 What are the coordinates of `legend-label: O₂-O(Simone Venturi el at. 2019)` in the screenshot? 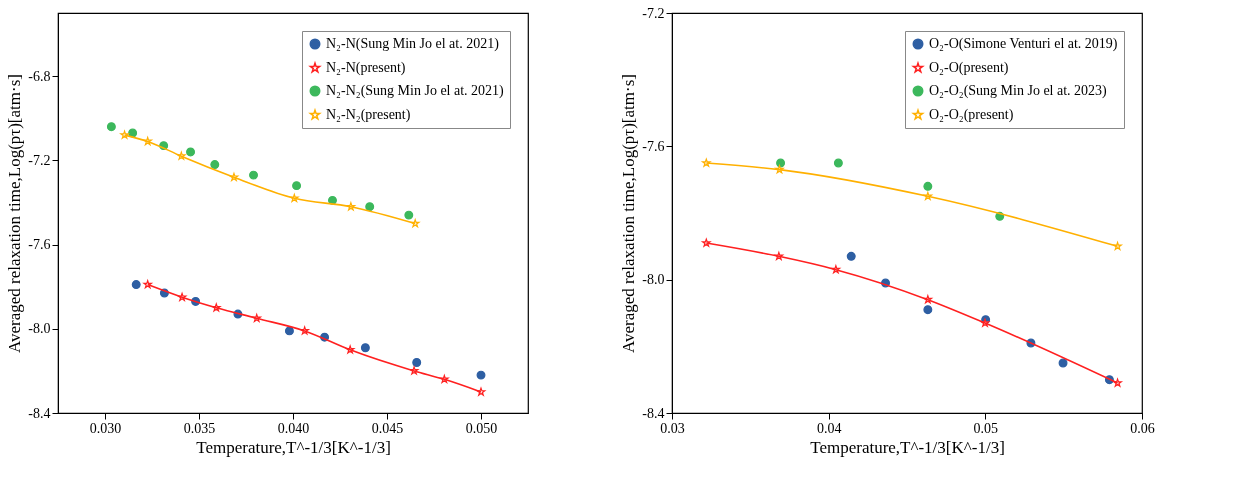 It's located at (1023, 44).